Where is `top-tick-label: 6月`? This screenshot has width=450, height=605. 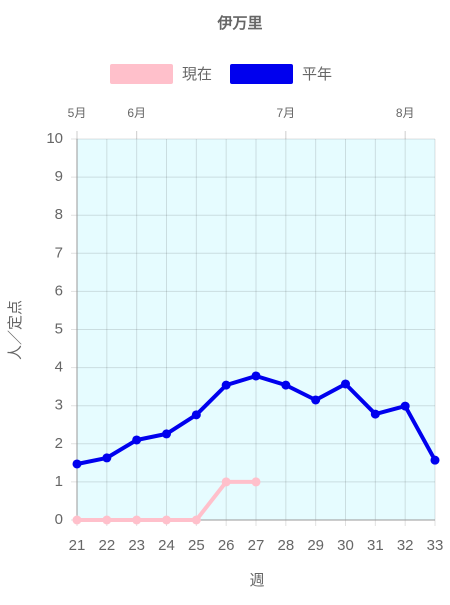 top-tick-label: 6月 is located at coordinates (136, 113).